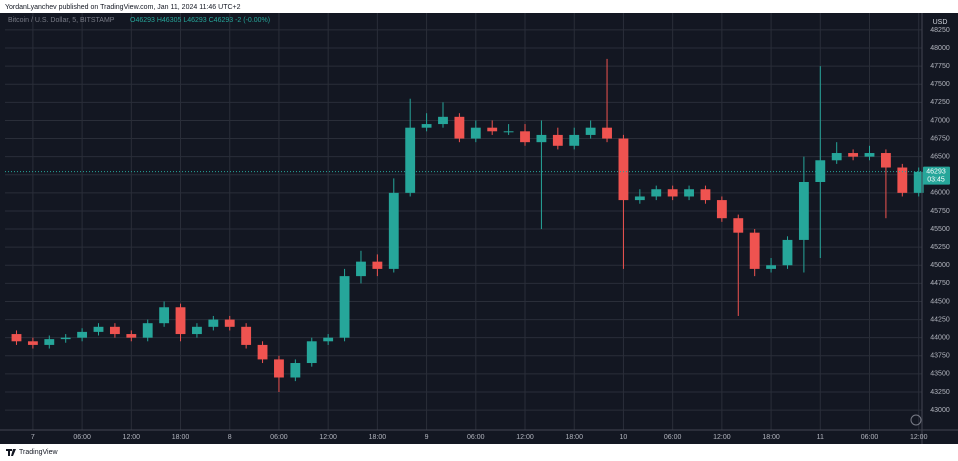 This screenshot has width=958, height=461. Describe the element at coordinates (427, 437) in the screenshot. I see `x-tick-label: 9` at that location.